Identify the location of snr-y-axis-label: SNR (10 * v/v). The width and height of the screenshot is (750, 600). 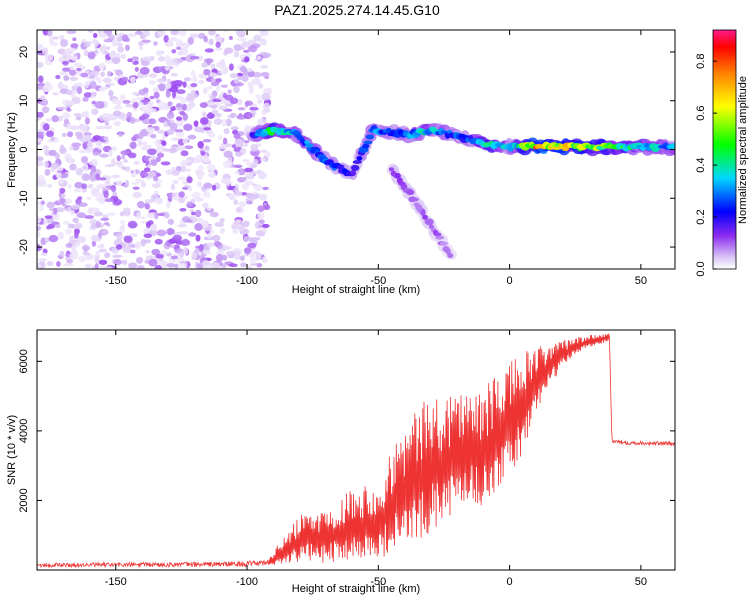
(12, 450).